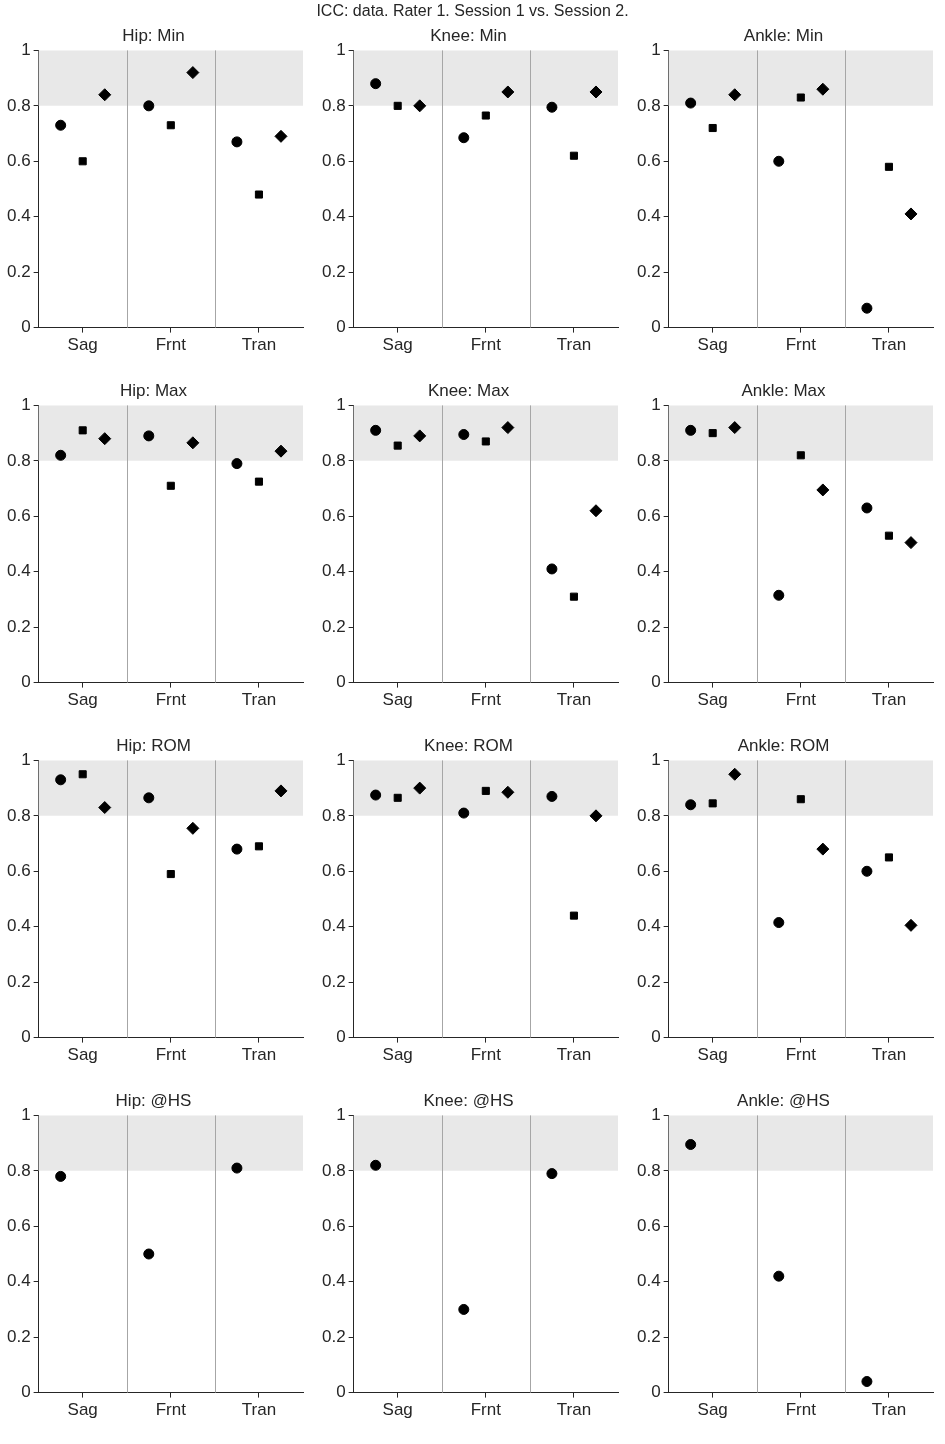 The image size is (945, 1444). Describe the element at coordinates (783, 35) in the screenshot. I see `chart-title: Ankle: Min` at that location.